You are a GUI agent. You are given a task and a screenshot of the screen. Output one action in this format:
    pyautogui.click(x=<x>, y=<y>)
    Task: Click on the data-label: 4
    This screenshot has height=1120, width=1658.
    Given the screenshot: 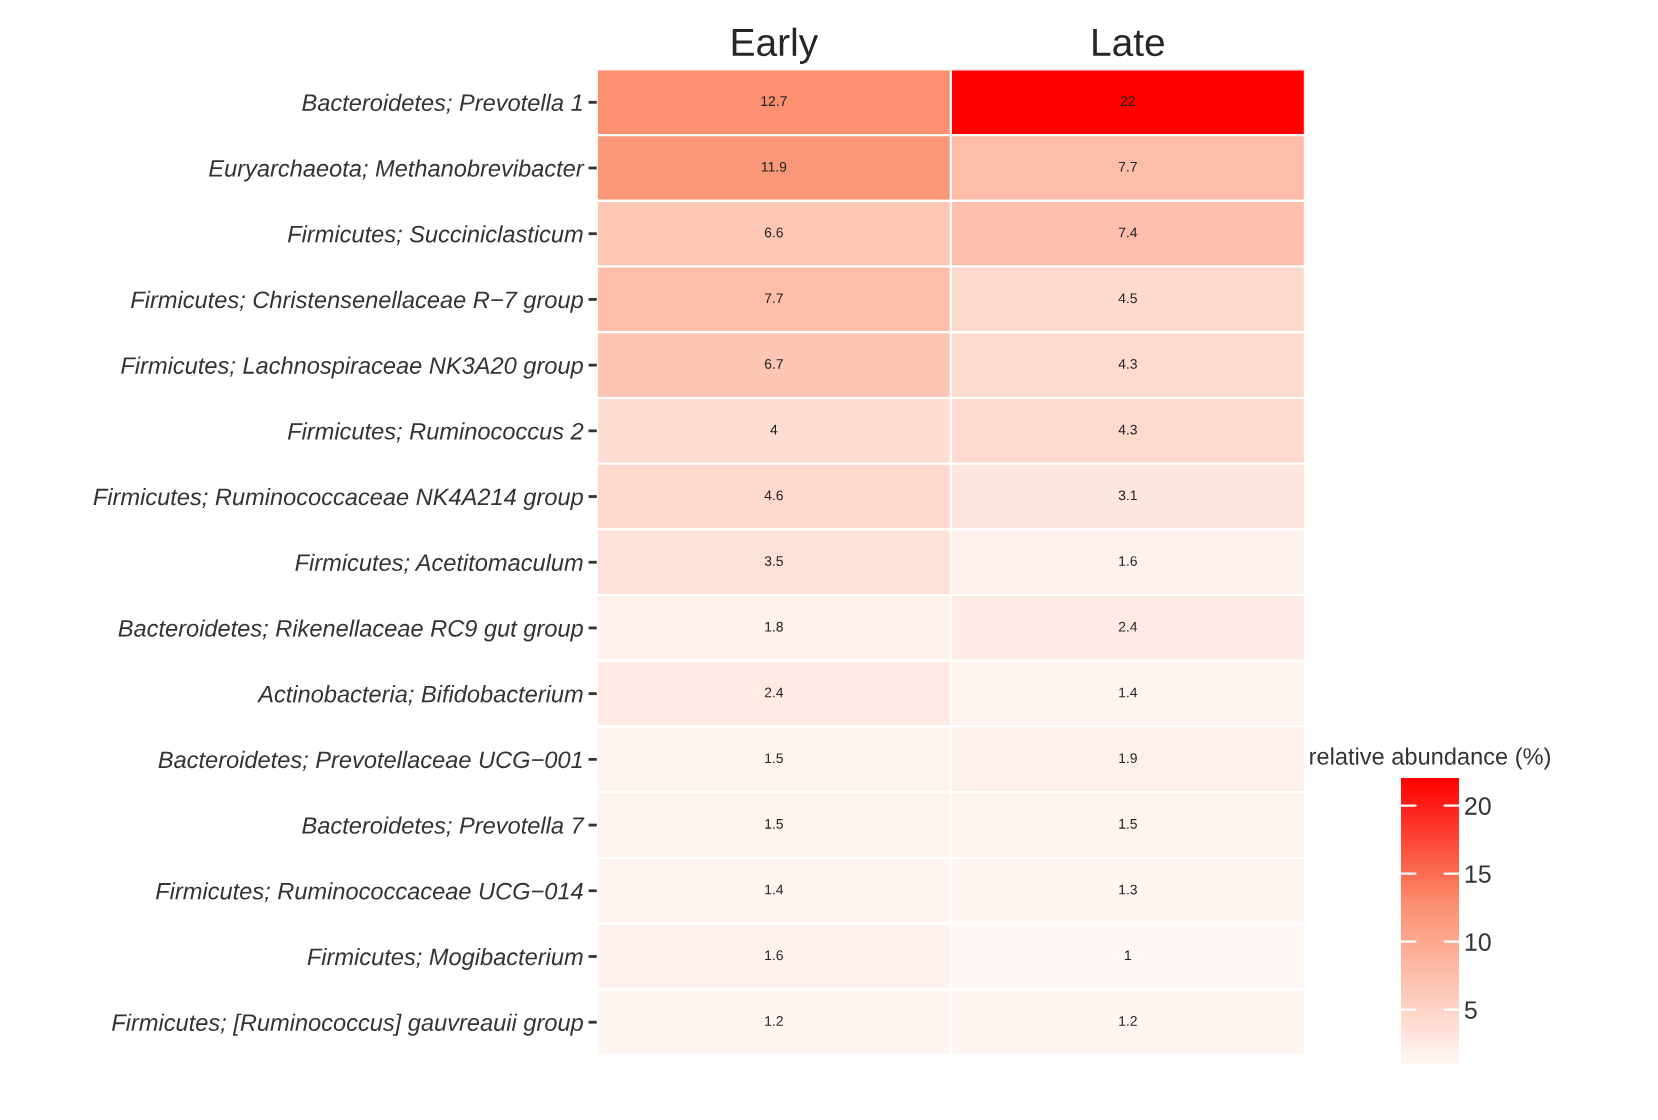 What is the action you would take?
    pyautogui.click(x=774, y=429)
    